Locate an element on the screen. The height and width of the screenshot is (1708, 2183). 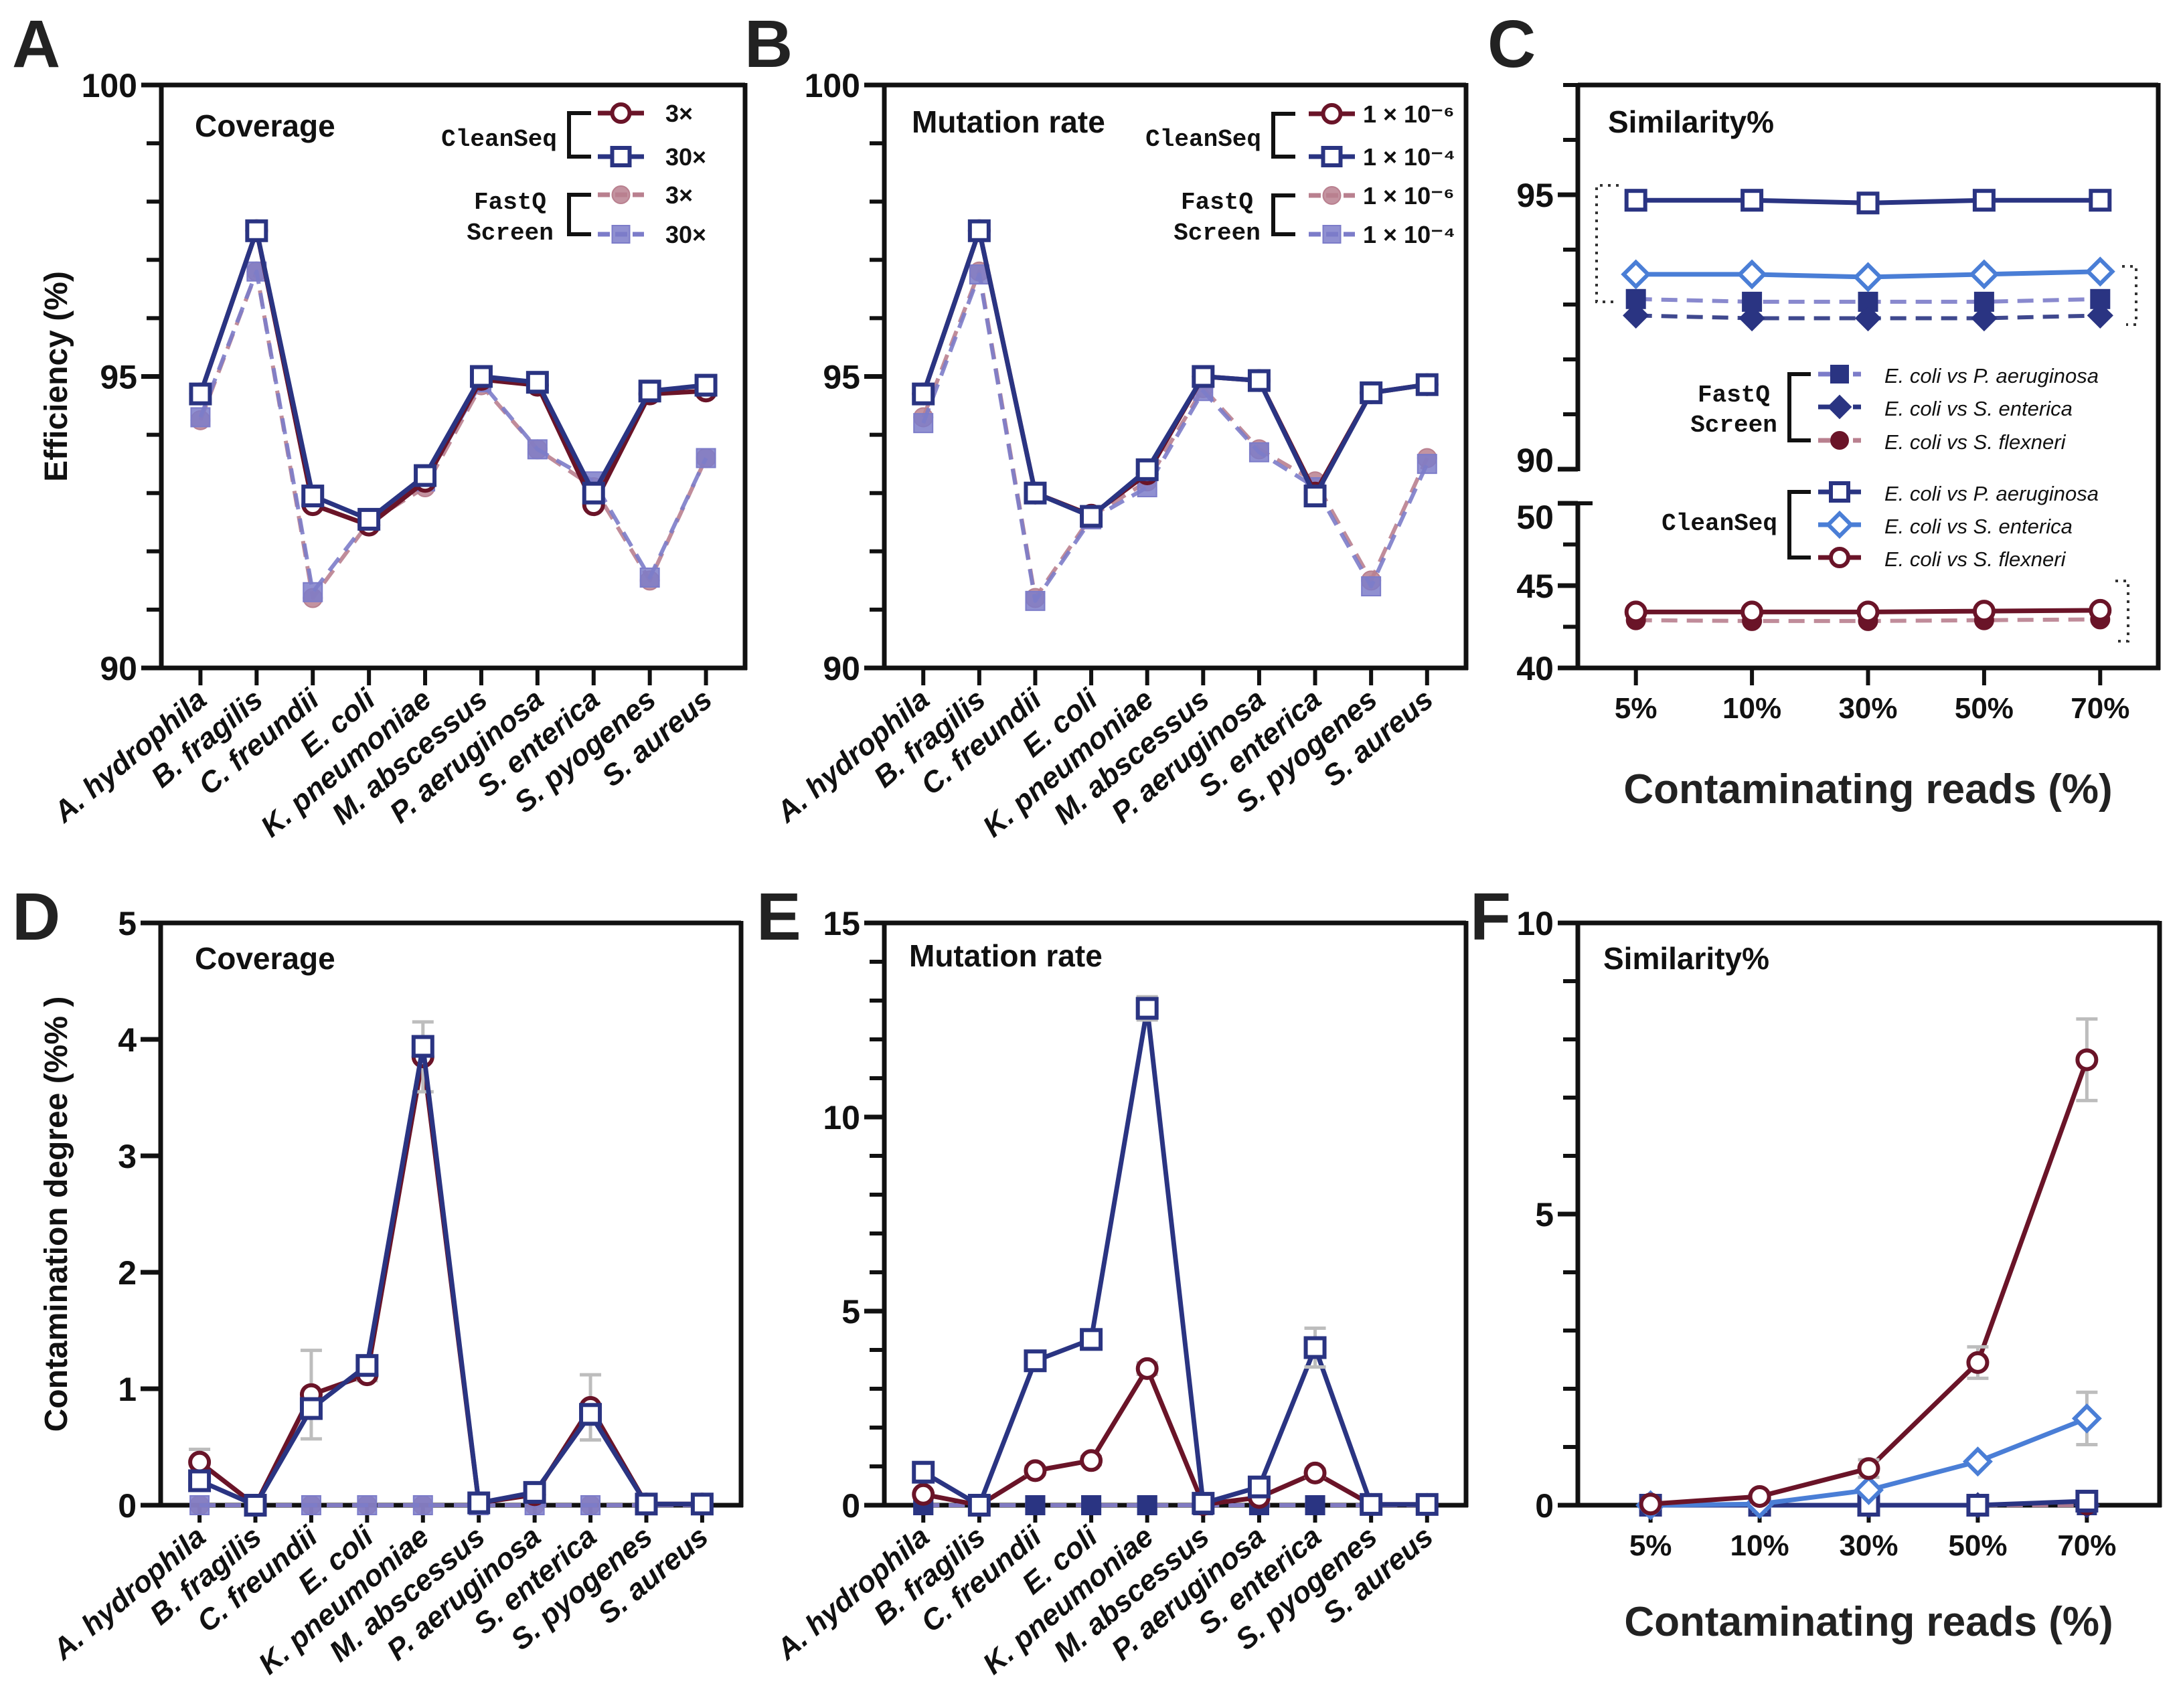
y-tick-label: 95 is located at coordinates (841, 377).